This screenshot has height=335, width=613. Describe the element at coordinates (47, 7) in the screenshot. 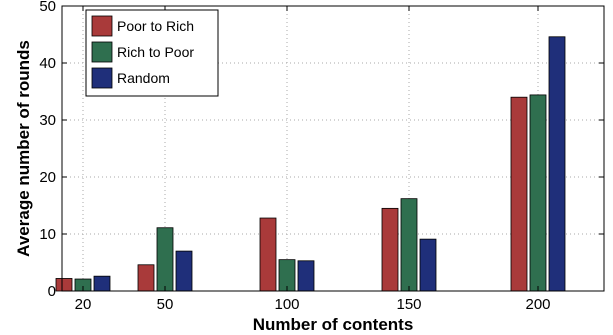

I see `y-tick-label: 50` at that location.